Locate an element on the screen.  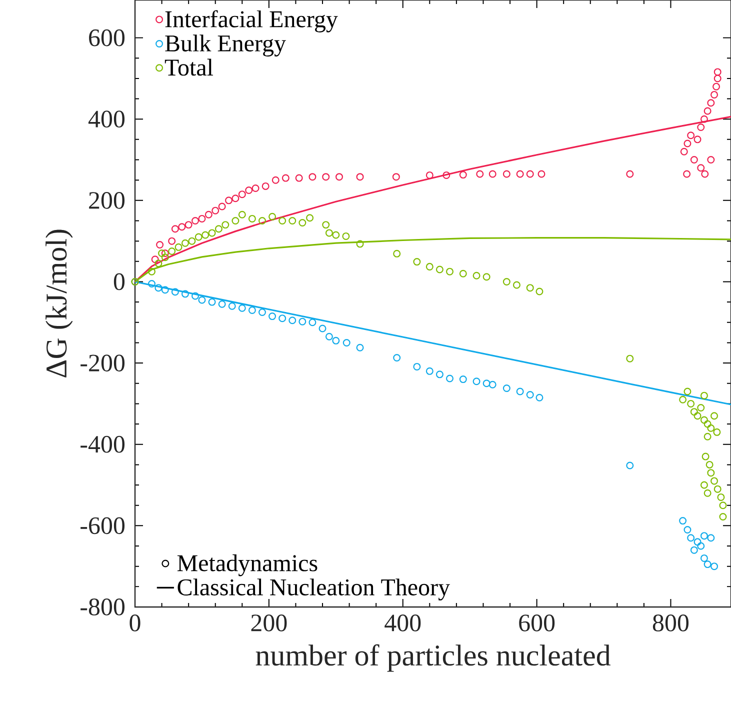
x-tick-label: 200 is located at coordinates (269, 623).